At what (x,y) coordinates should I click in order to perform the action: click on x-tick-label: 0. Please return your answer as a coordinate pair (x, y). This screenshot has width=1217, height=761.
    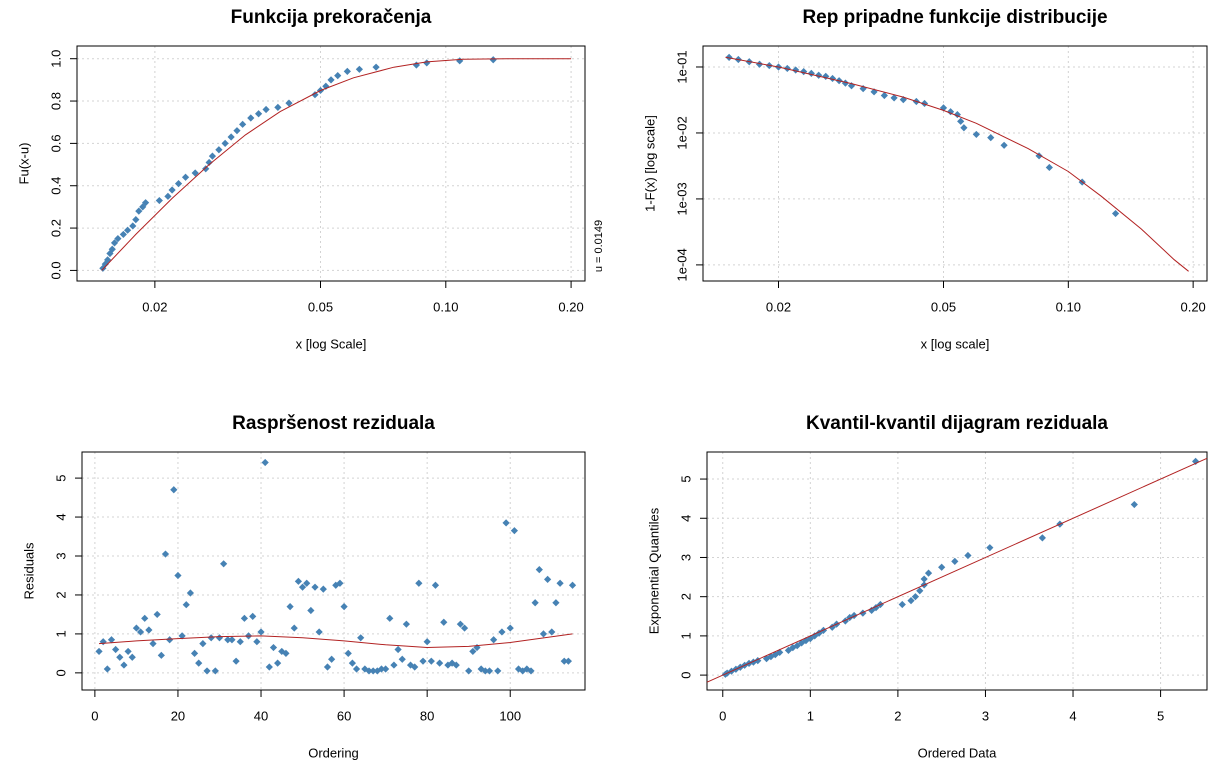
    Looking at the image, I should click on (722, 715).